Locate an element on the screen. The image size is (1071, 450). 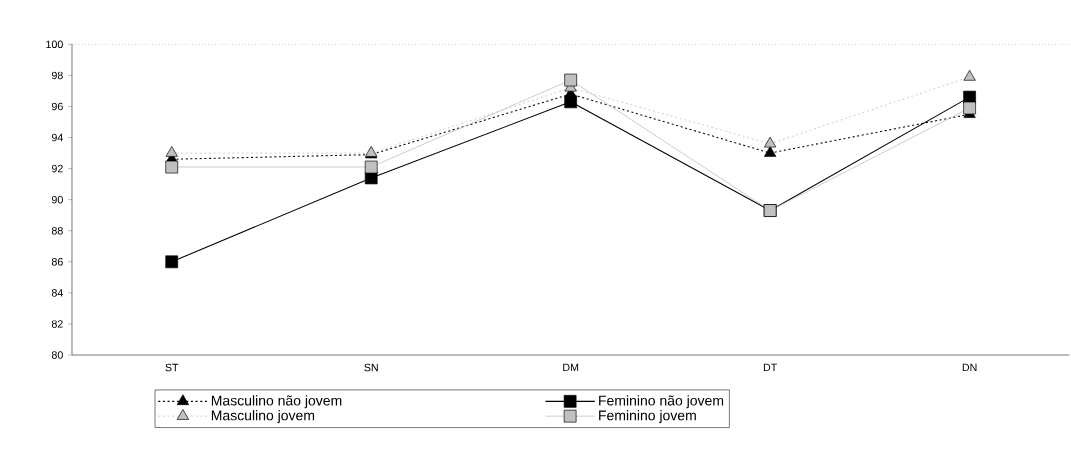
y-tick-label: 100 is located at coordinates (54, 44).